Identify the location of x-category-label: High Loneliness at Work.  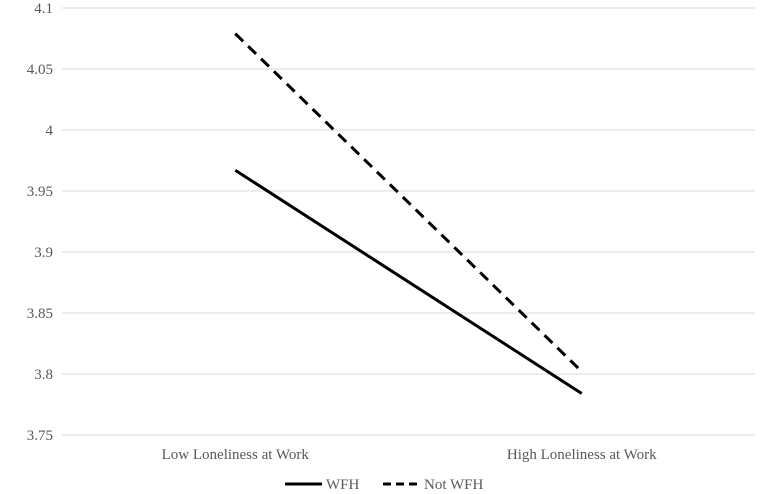
(582, 455).